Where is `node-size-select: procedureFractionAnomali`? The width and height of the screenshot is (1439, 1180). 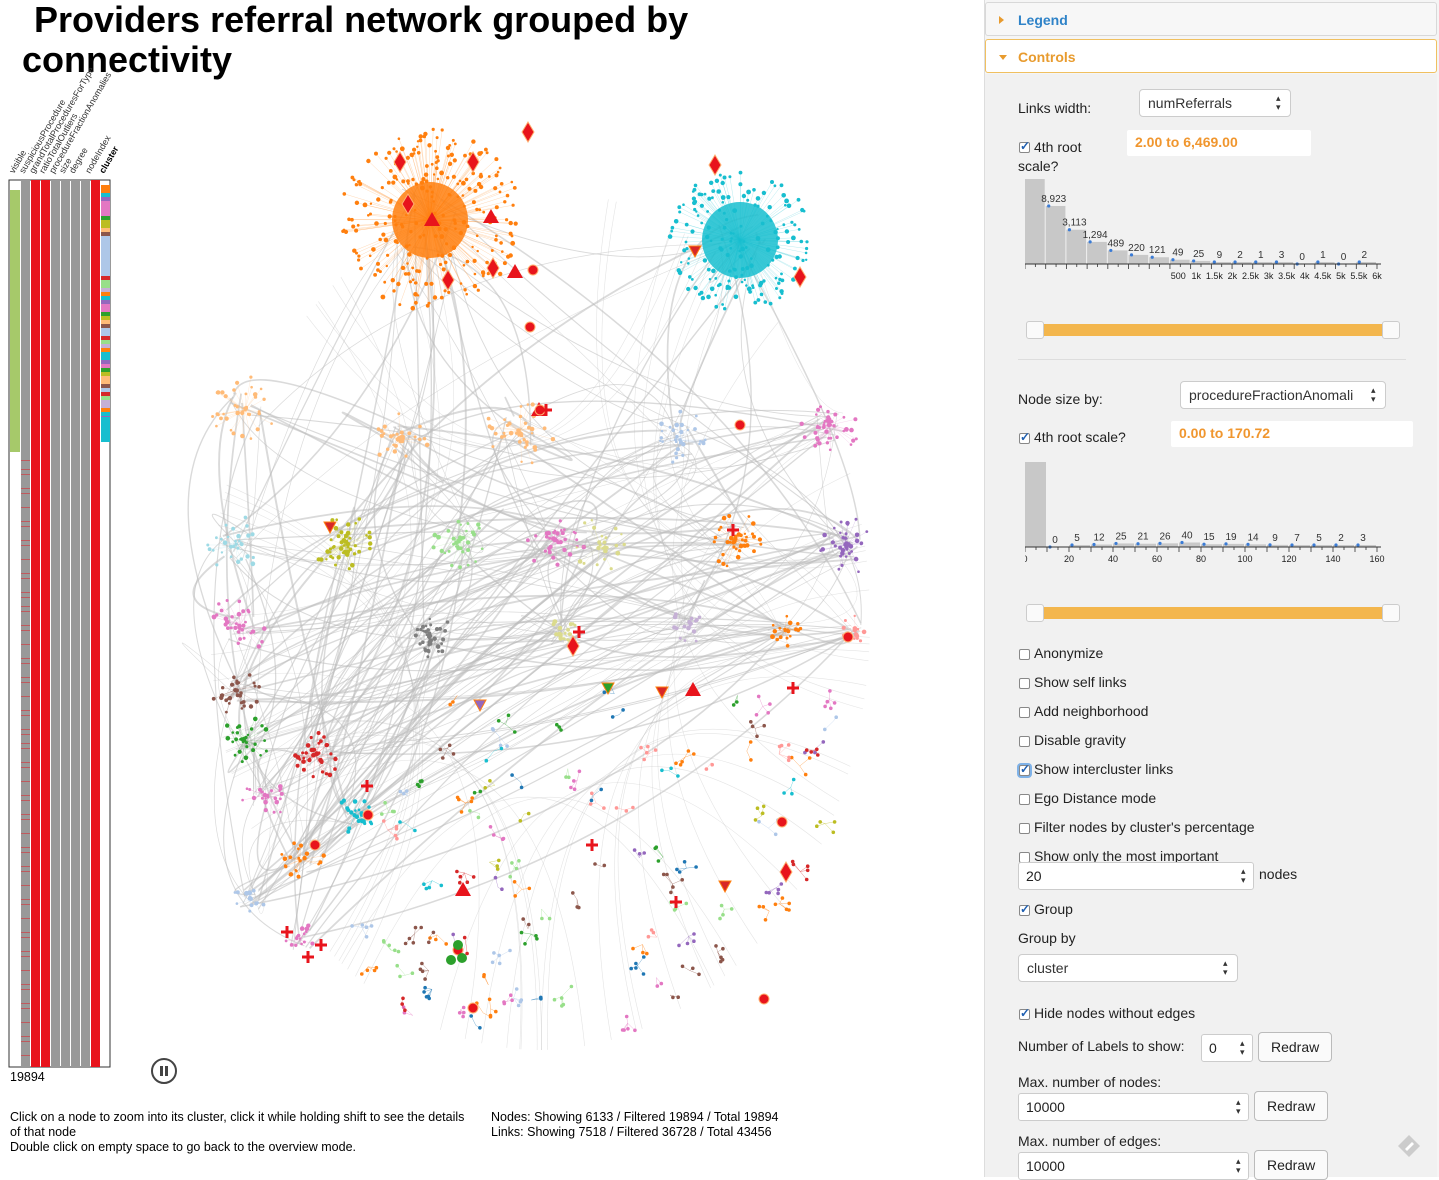 node-size-select: procedureFractionAnomali is located at coordinates (1283, 395).